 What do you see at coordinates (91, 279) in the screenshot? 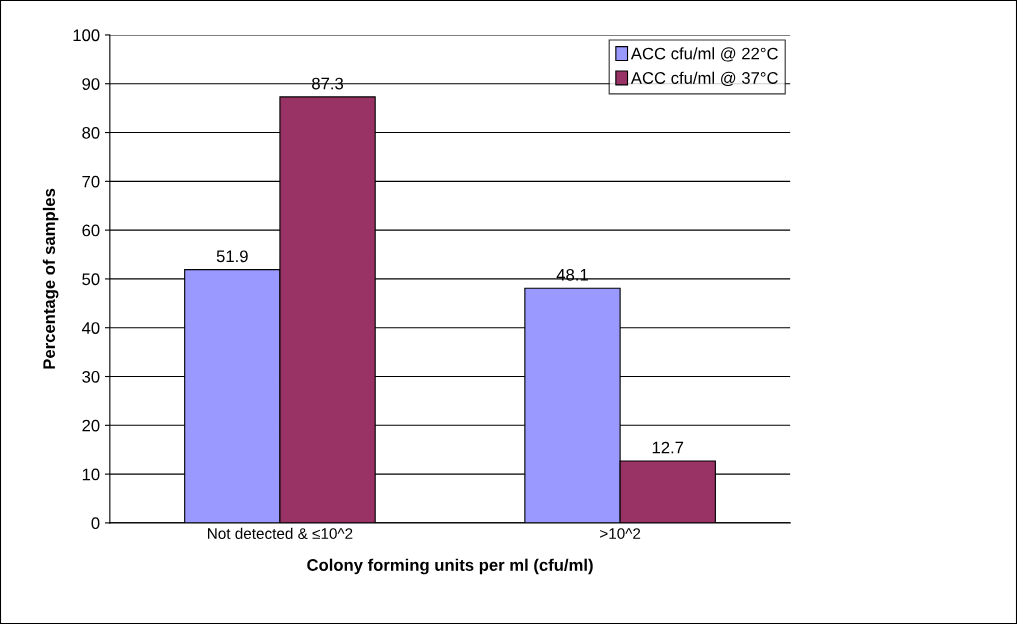
I see `y-tick-label: 50` at bounding box center [91, 279].